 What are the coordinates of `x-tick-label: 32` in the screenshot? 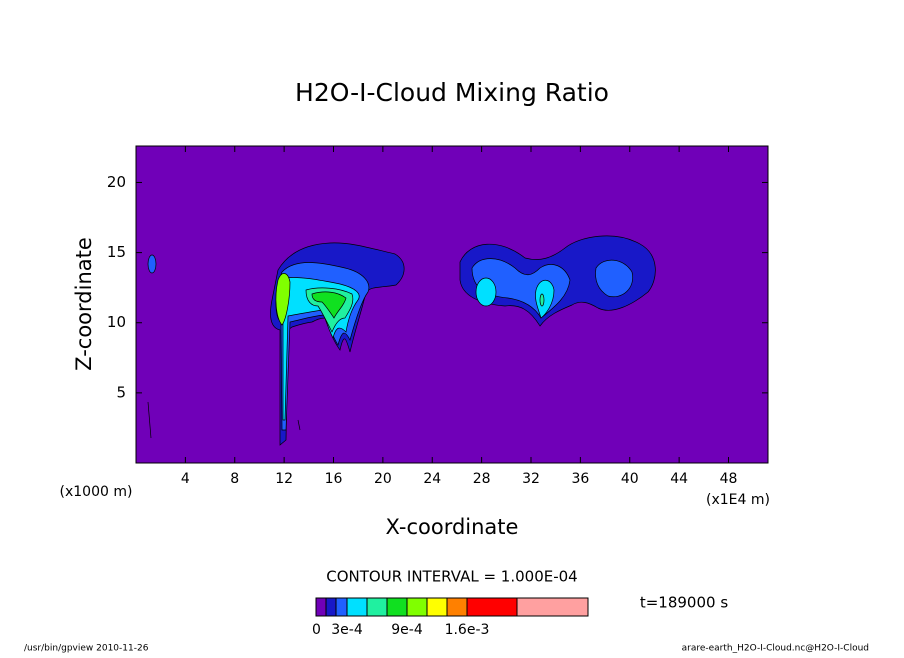 It's located at (531, 479).